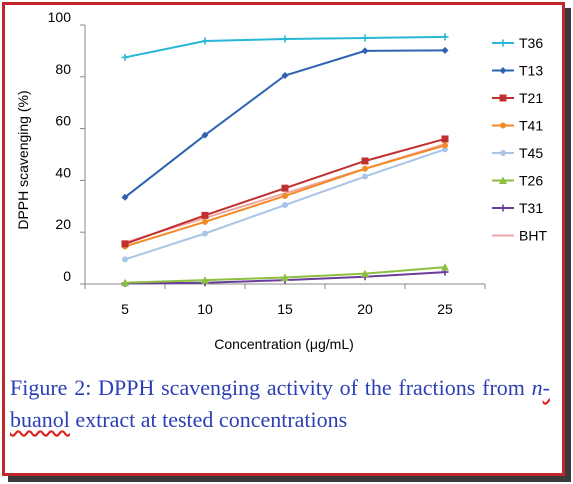  What do you see at coordinates (517, 43) in the screenshot?
I see `legend-item-t36: T36` at bounding box center [517, 43].